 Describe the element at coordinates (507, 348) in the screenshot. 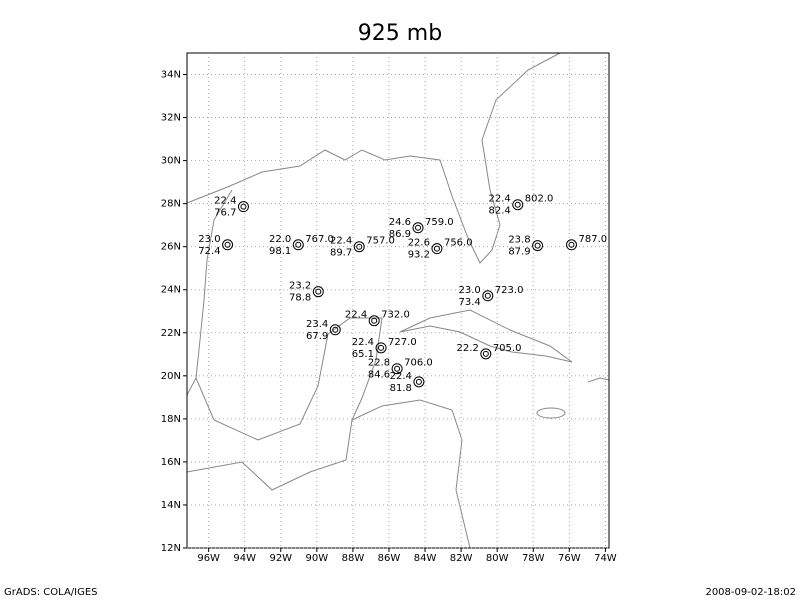

I see `height: 705.0` at that location.